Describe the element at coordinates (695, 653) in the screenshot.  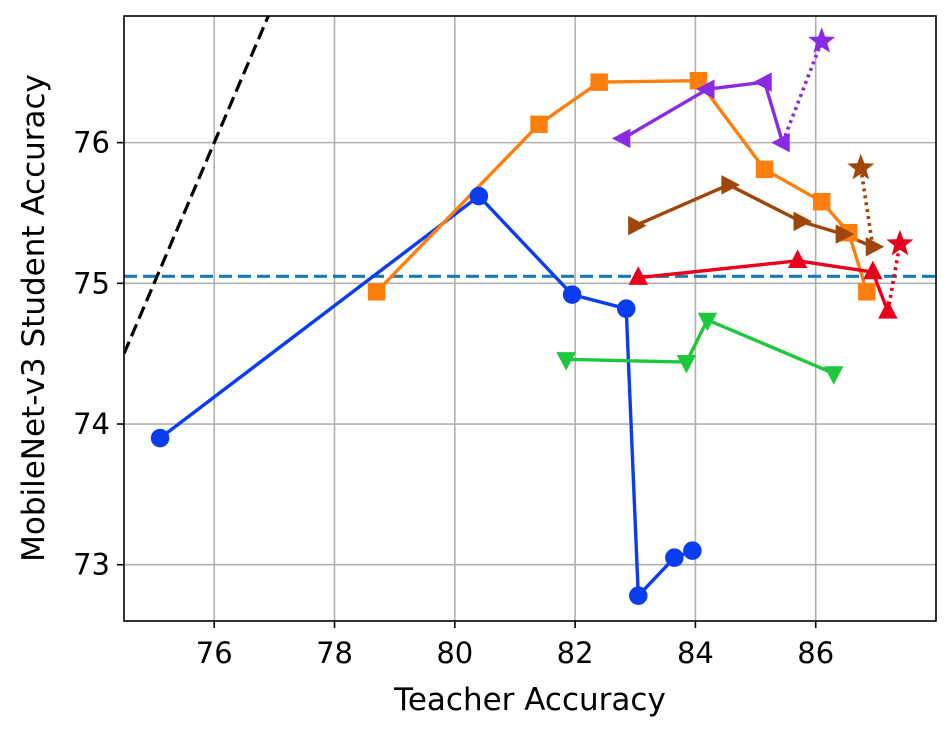
I see `x-tick-label: 84` at that location.